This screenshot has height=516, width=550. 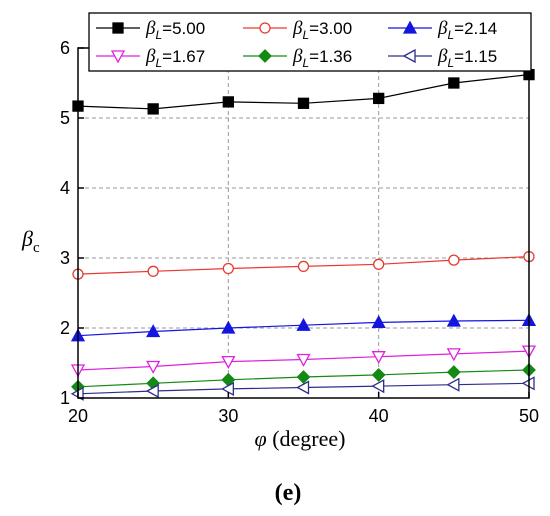 I want to click on legend-label: βL=2.14, so click(x=467, y=30).